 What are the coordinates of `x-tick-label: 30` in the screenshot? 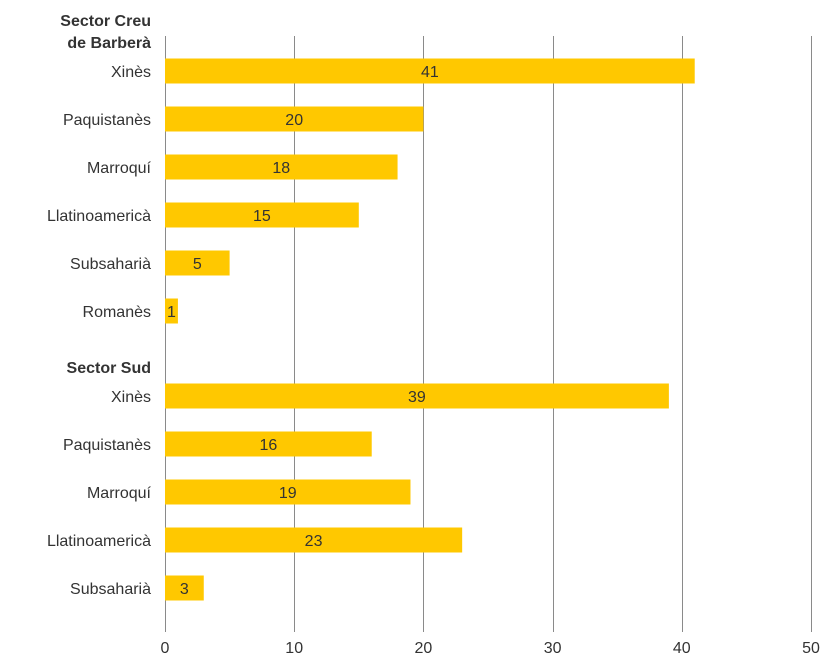 It's located at (553, 648).